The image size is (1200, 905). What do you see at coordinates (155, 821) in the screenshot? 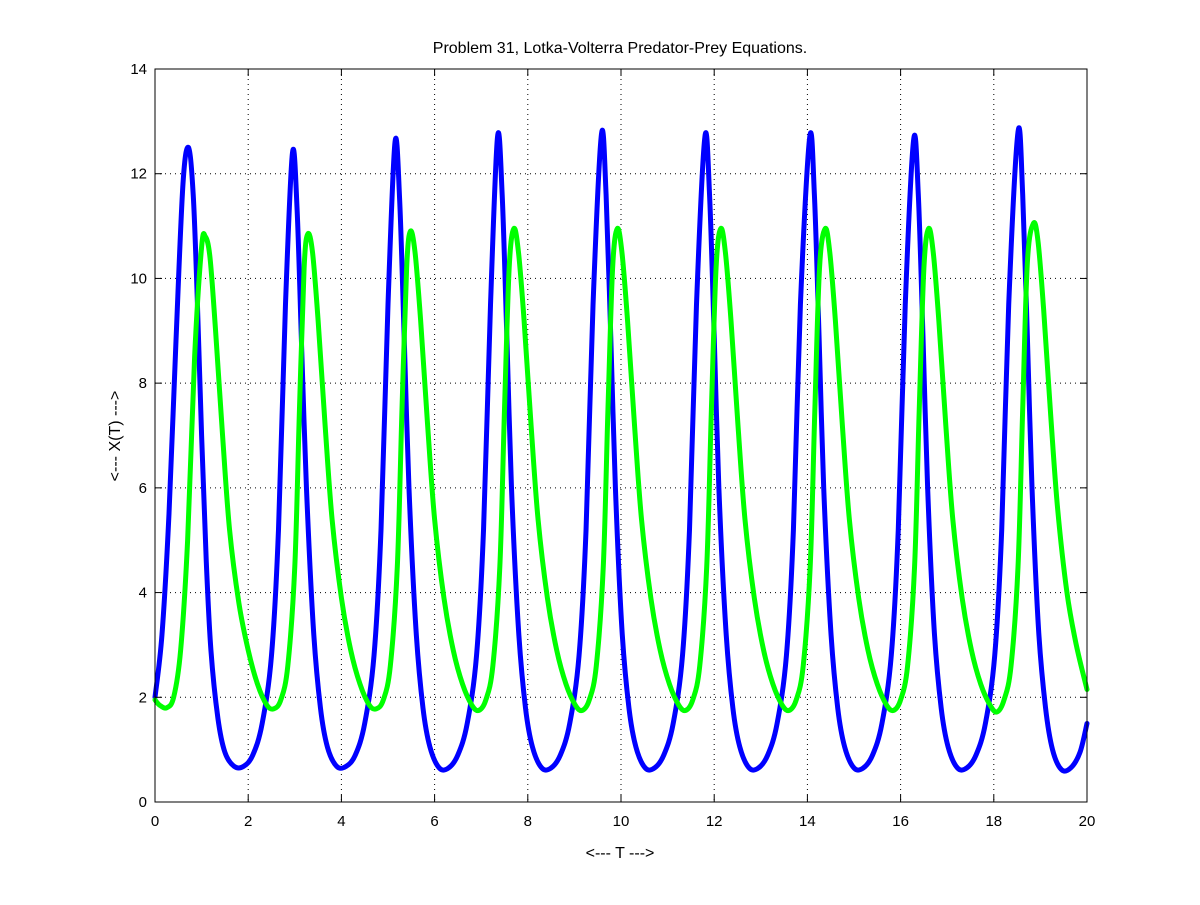
I see `x-tick-label: 0` at bounding box center [155, 821].